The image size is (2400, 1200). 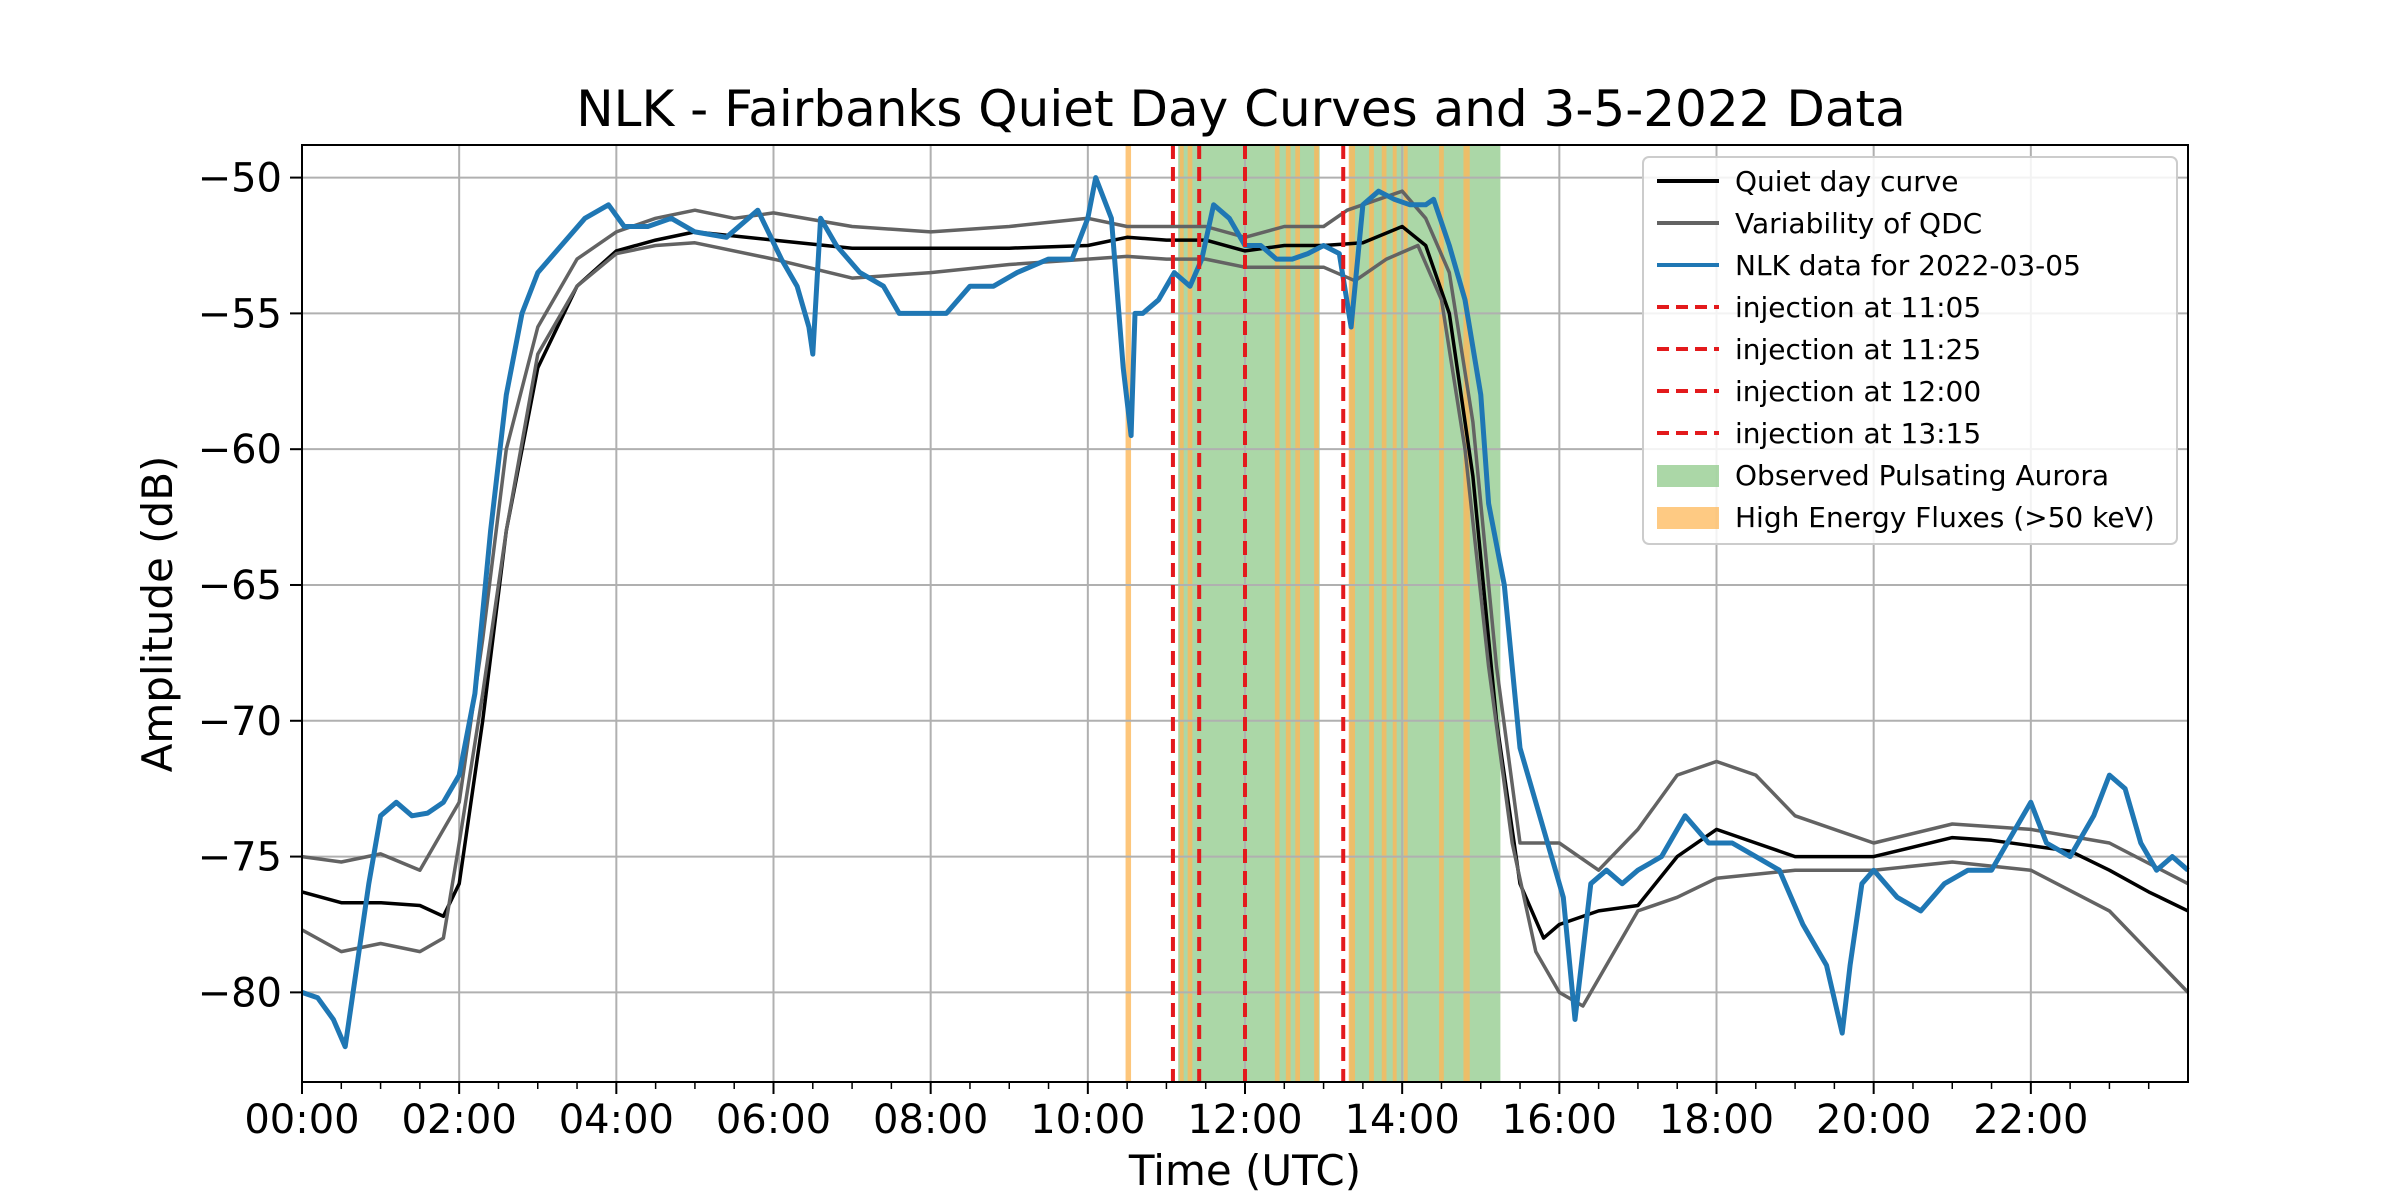 I want to click on x-tick-label-3: 06:00, so click(x=773, y=1120).